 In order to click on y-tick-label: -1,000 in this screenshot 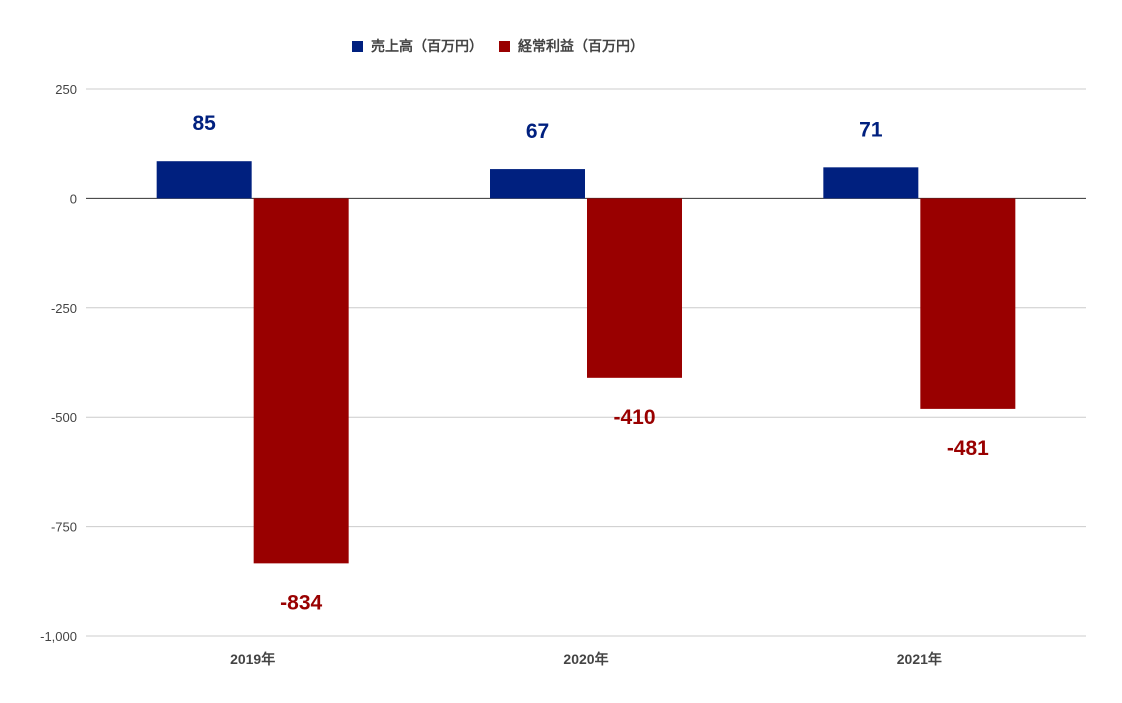, I will do `click(58, 636)`.